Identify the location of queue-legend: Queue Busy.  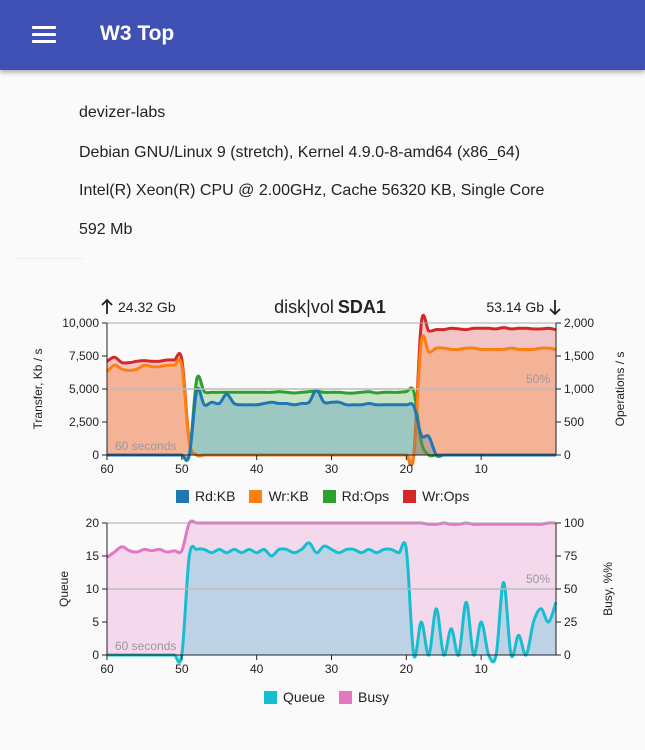
(326, 697).